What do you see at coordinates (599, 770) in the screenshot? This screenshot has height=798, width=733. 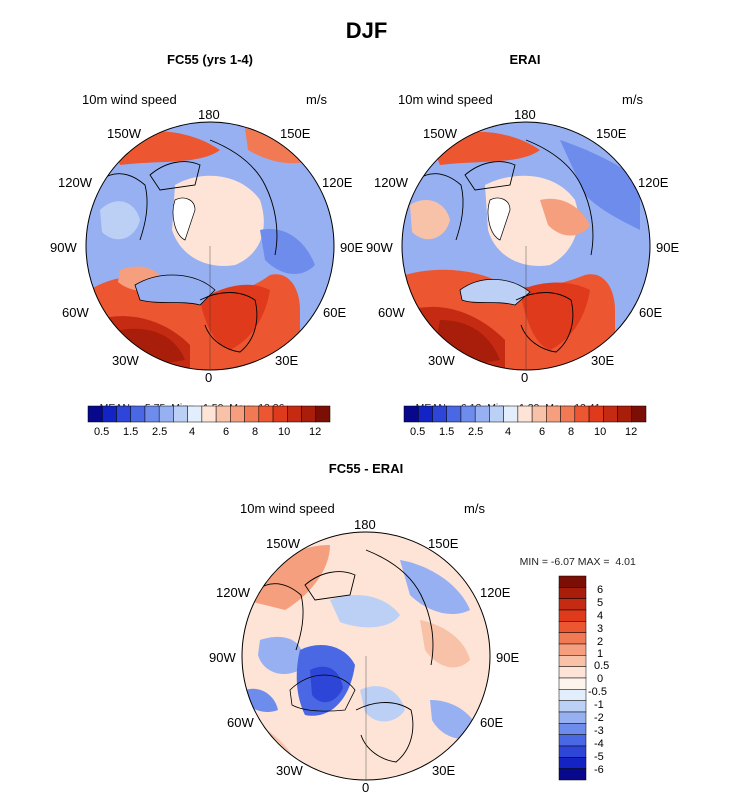 I see `cb-tick: -6` at bounding box center [599, 770].